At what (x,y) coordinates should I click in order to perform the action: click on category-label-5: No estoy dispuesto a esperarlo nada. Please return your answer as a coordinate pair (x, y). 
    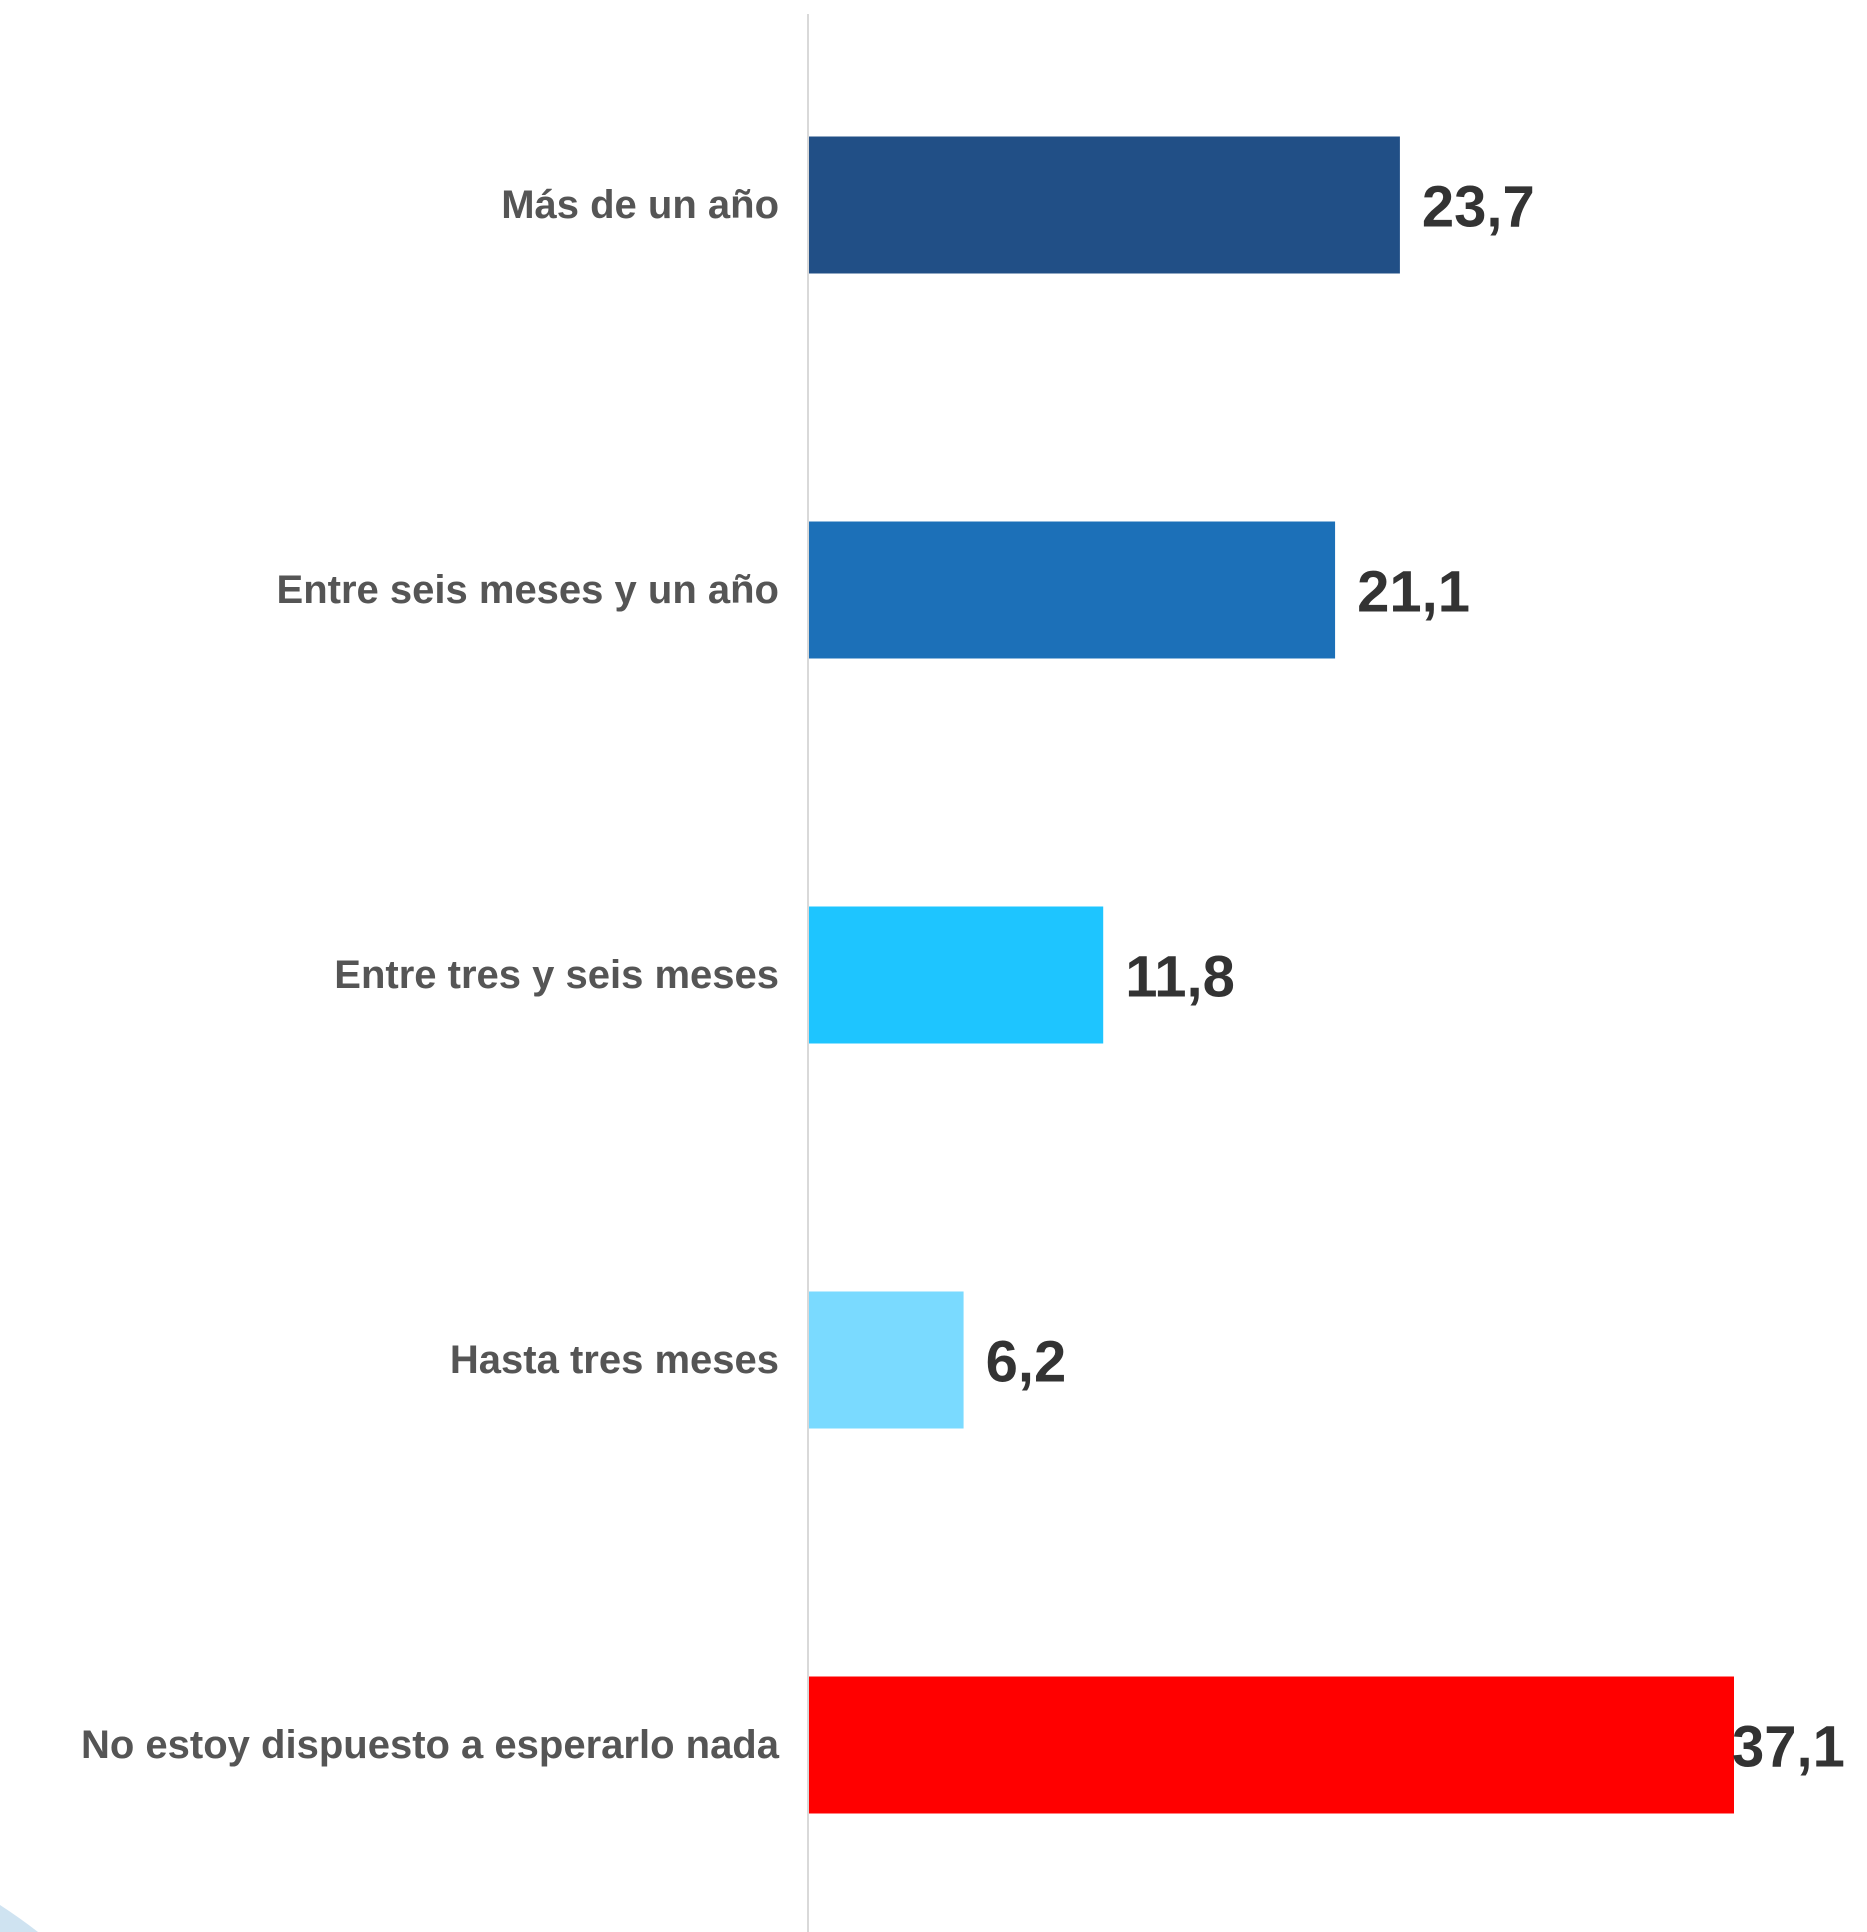
    Looking at the image, I should click on (430, 1745).